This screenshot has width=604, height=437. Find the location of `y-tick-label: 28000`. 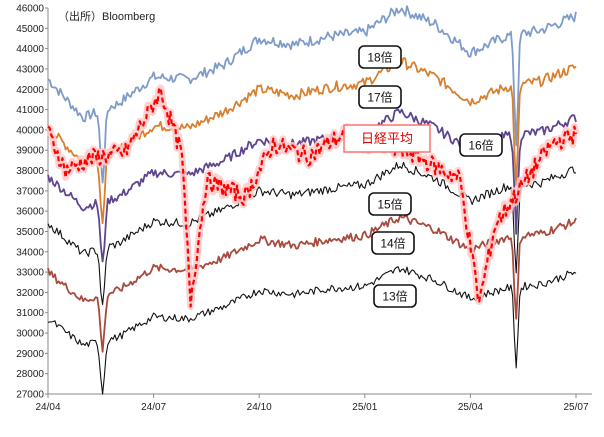

y-tick-label: 28000 is located at coordinates (30, 374).